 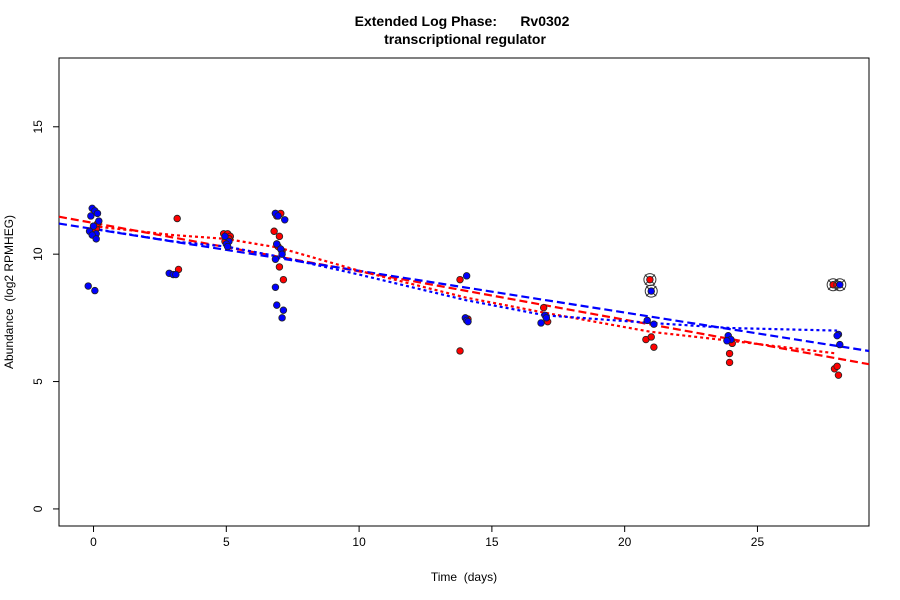 I want to click on blue-dotted-fit-line, so click(x=465, y=279).